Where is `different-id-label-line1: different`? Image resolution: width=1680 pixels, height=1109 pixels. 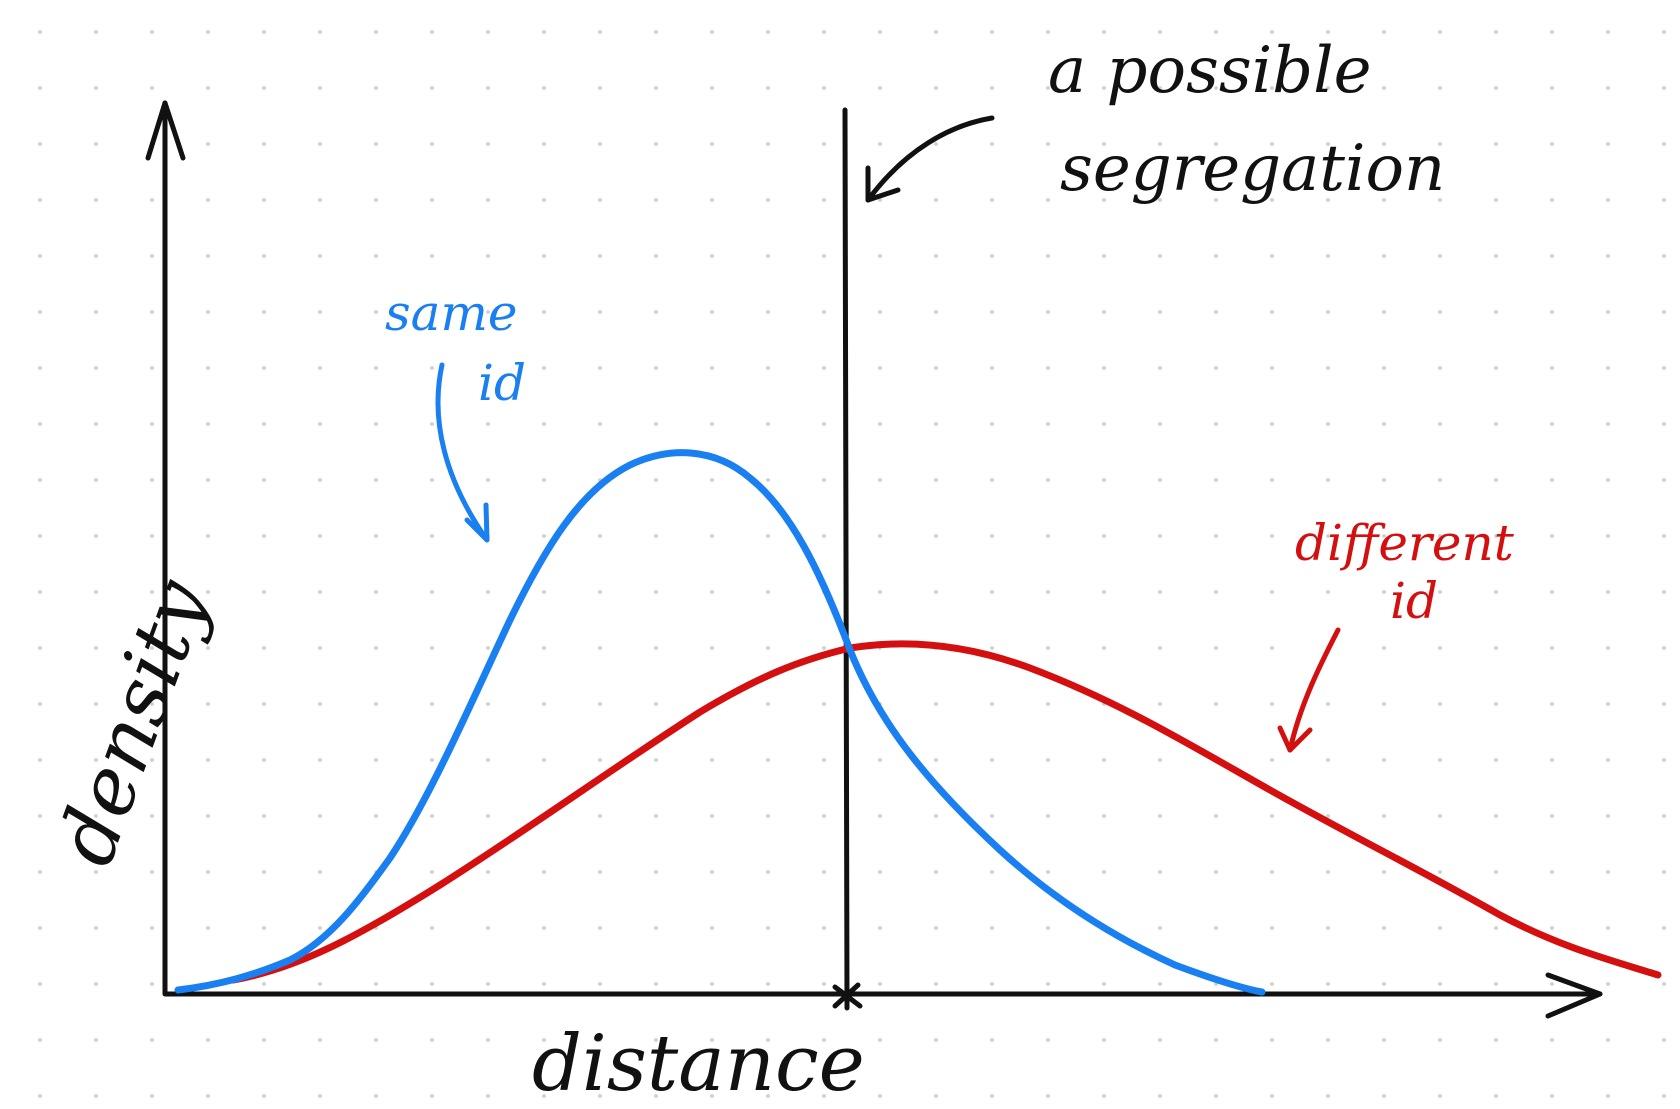 different-id-label-line1: different is located at coordinates (1405, 543).